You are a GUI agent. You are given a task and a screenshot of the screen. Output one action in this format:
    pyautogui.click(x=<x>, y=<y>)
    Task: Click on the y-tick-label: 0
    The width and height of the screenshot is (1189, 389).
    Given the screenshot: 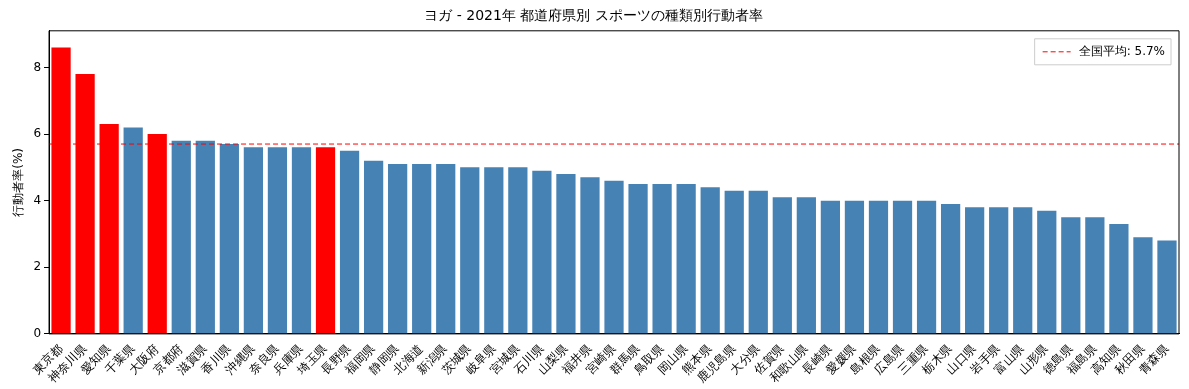 What is the action you would take?
    pyautogui.click(x=37, y=333)
    